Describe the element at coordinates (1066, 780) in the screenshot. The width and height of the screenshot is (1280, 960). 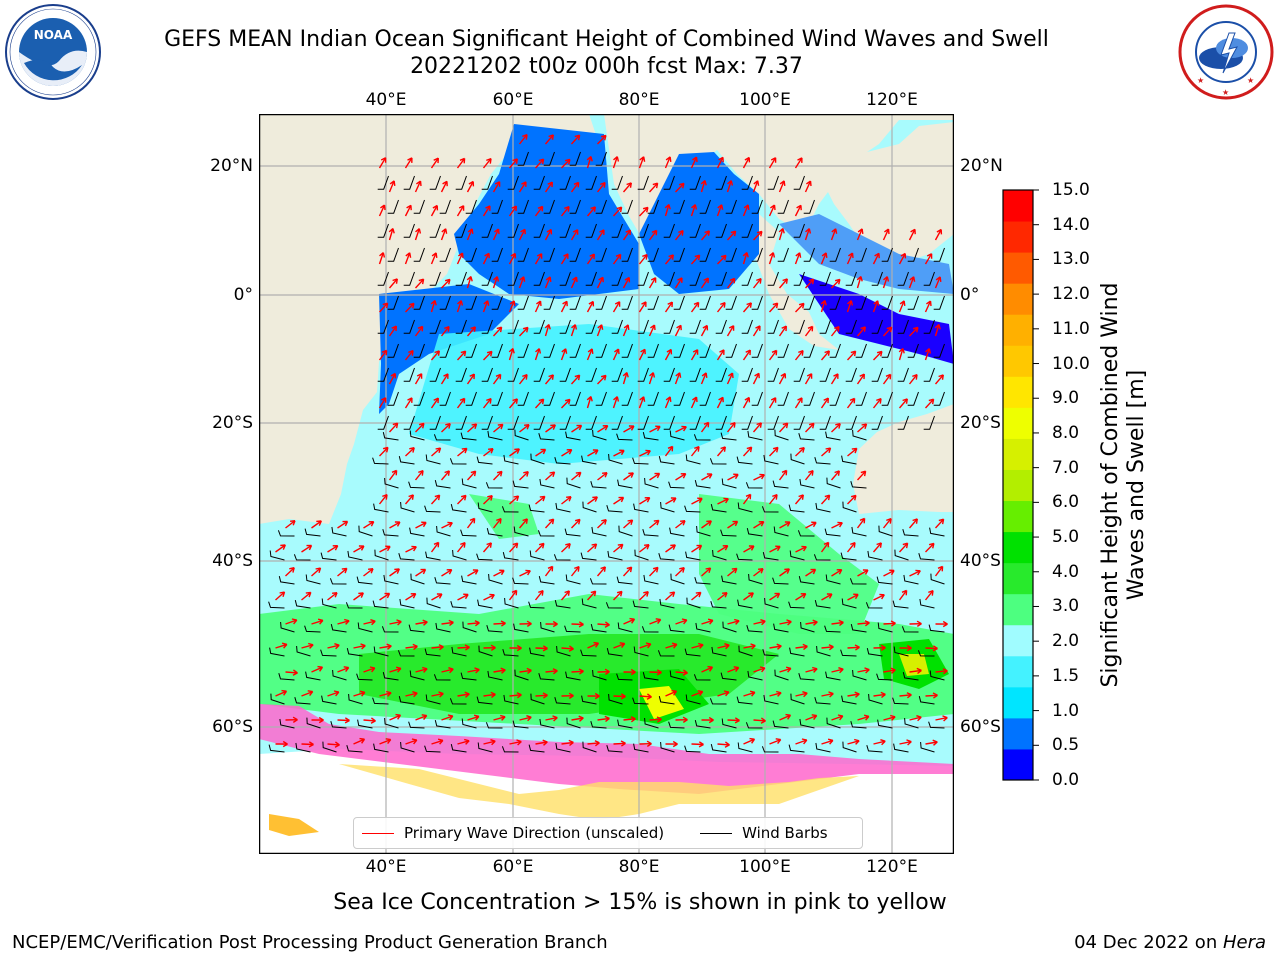
I see `colorbar-tick-label: 0.0` at that location.